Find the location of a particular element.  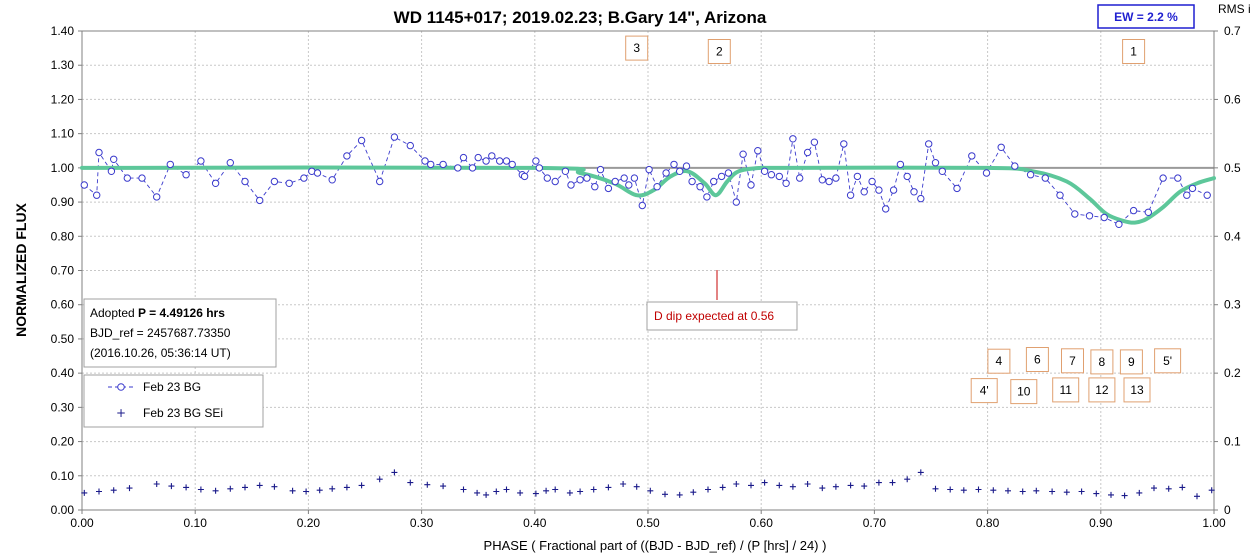

ew-label: EW = 2.2 % is located at coordinates (1146, 17).